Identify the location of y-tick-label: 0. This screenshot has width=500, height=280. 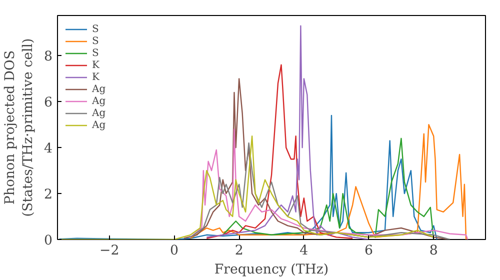
(48, 241).